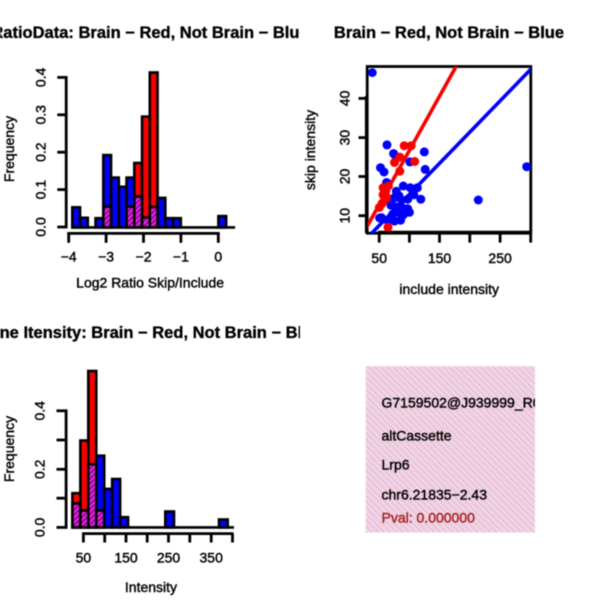  What do you see at coordinates (435, 494) in the screenshot?
I see `svg-text: chr6.21835−2.43` at bounding box center [435, 494].